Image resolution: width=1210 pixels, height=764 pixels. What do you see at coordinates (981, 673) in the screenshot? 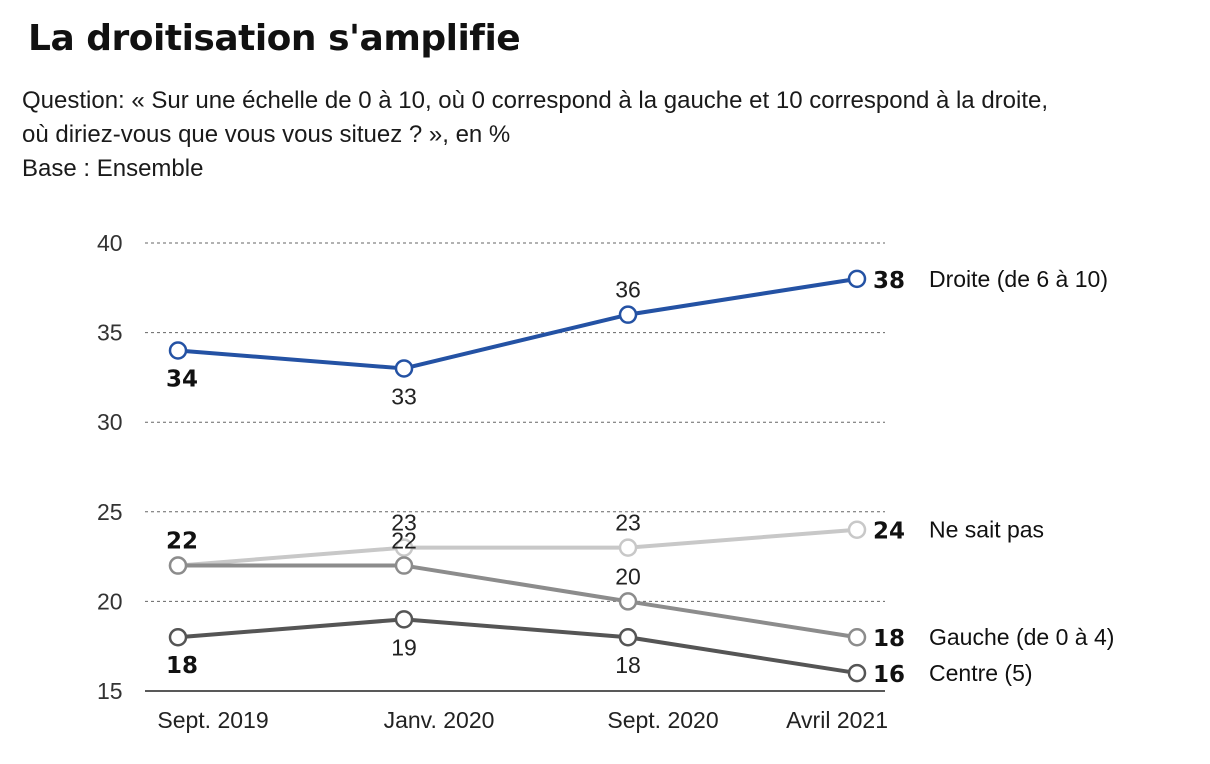
I see `legend-entry-3: Centre (5)` at bounding box center [981, 673].